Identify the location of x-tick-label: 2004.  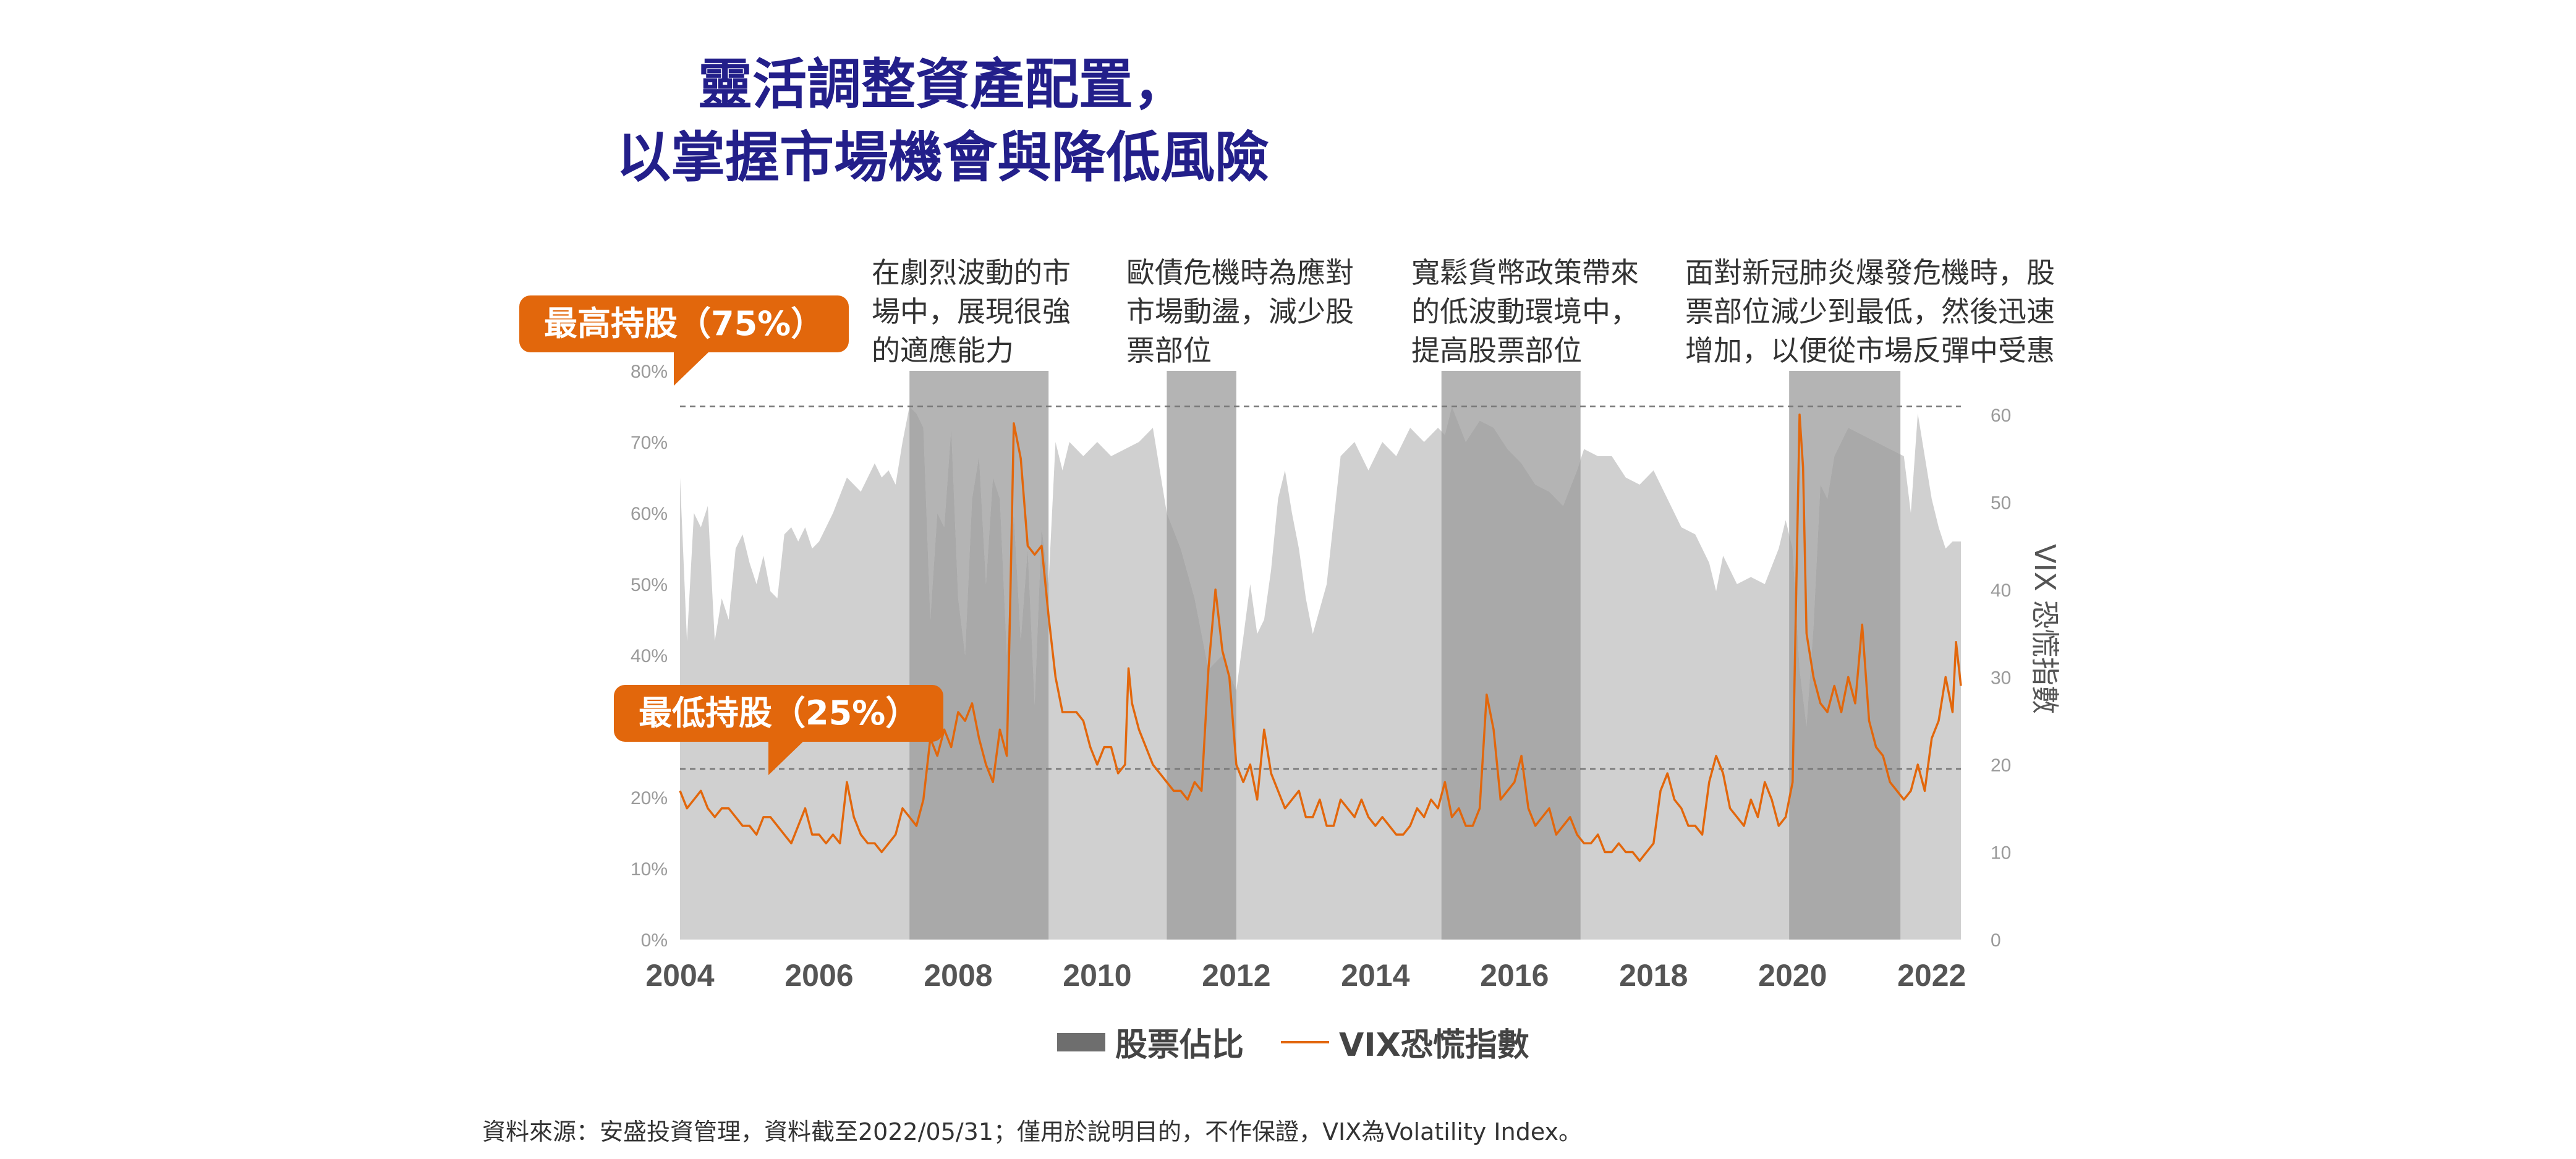
(679, 975).